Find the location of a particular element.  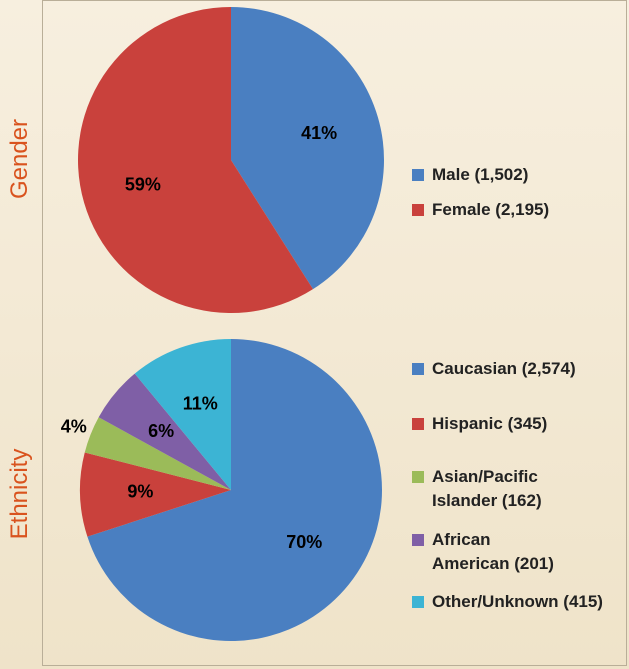

legend-item: Hispanic (345) is located at coordinates (479, 424).